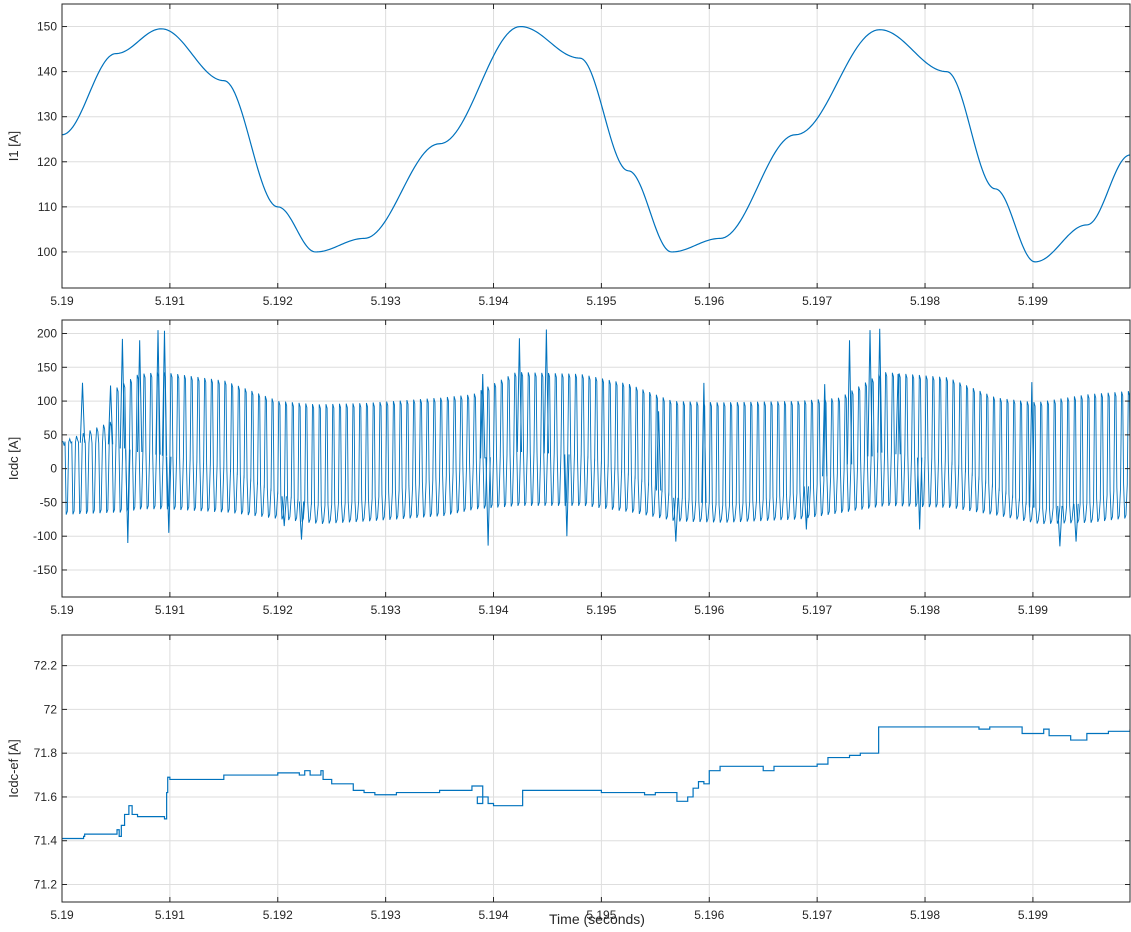 Image resolution: width=1131 pixels, height=932 pixels. Describe the element at coordinates (46, 753) in the screenshot. I see `y-tick-label-3: 71.8` at that location.